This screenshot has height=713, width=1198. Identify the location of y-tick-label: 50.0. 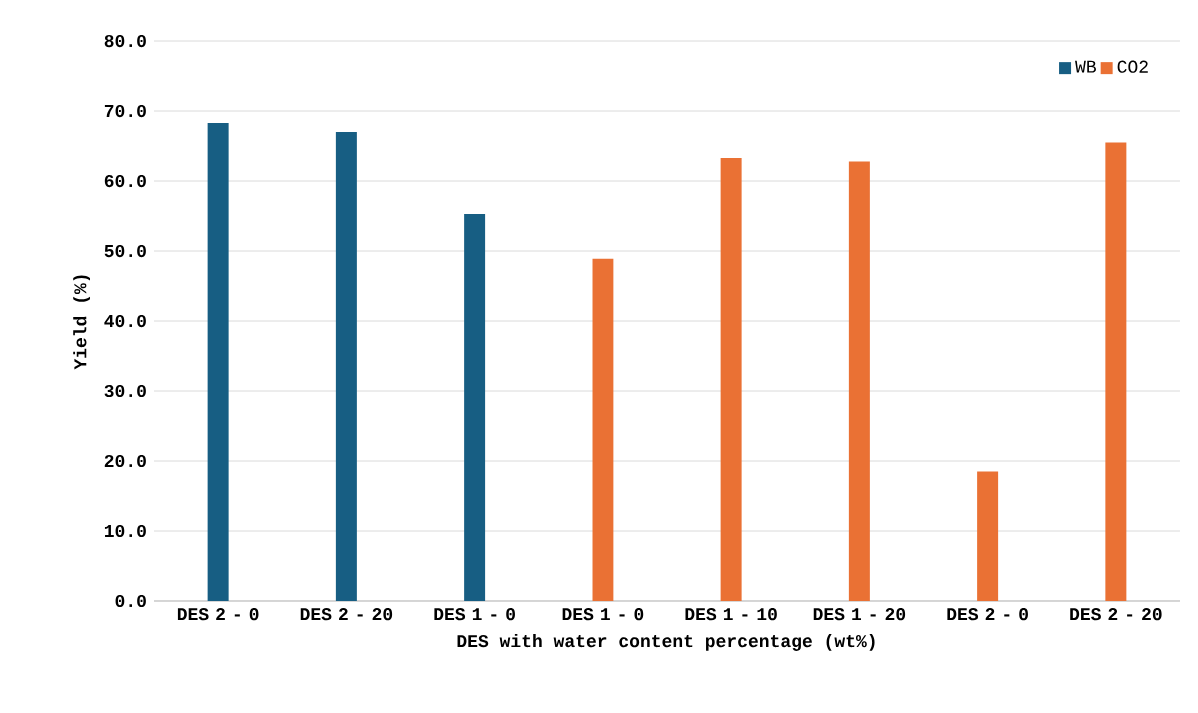
(125, 251).